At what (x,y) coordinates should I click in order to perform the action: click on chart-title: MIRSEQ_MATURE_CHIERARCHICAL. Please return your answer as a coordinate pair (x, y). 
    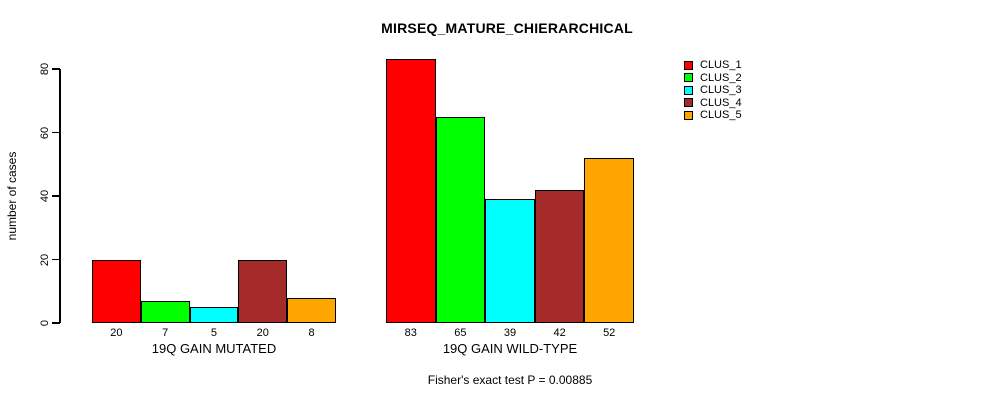
    Looking at the image, I should click on (507, 28).